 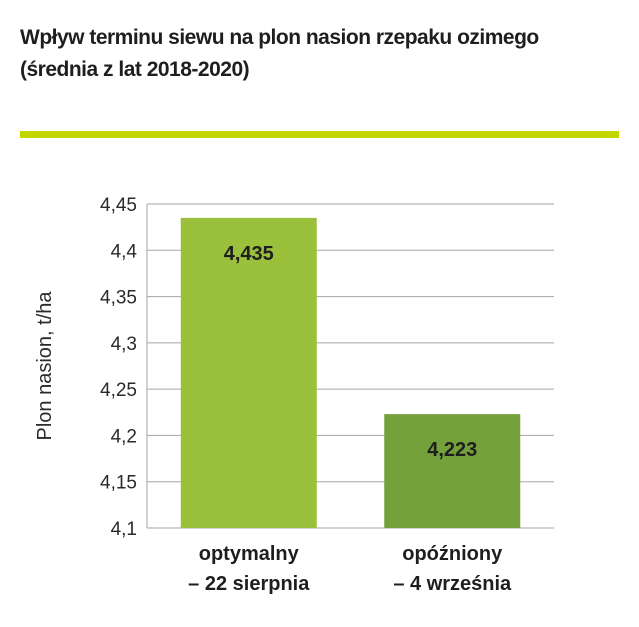 I want to click on y-tick-label: 4,4, so click(x=124, y=251).